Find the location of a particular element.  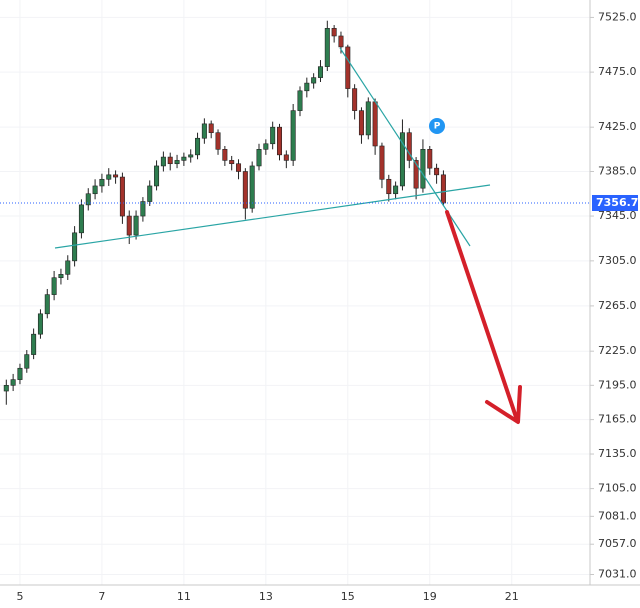

y-tick-label: 7475.0 is located at coordinates (617, 71).